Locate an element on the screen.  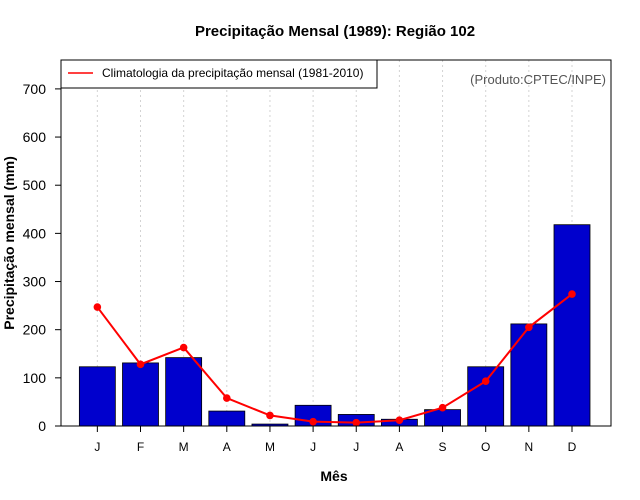
y-tick-label-300: 300 is located at coordinates (35, 282).